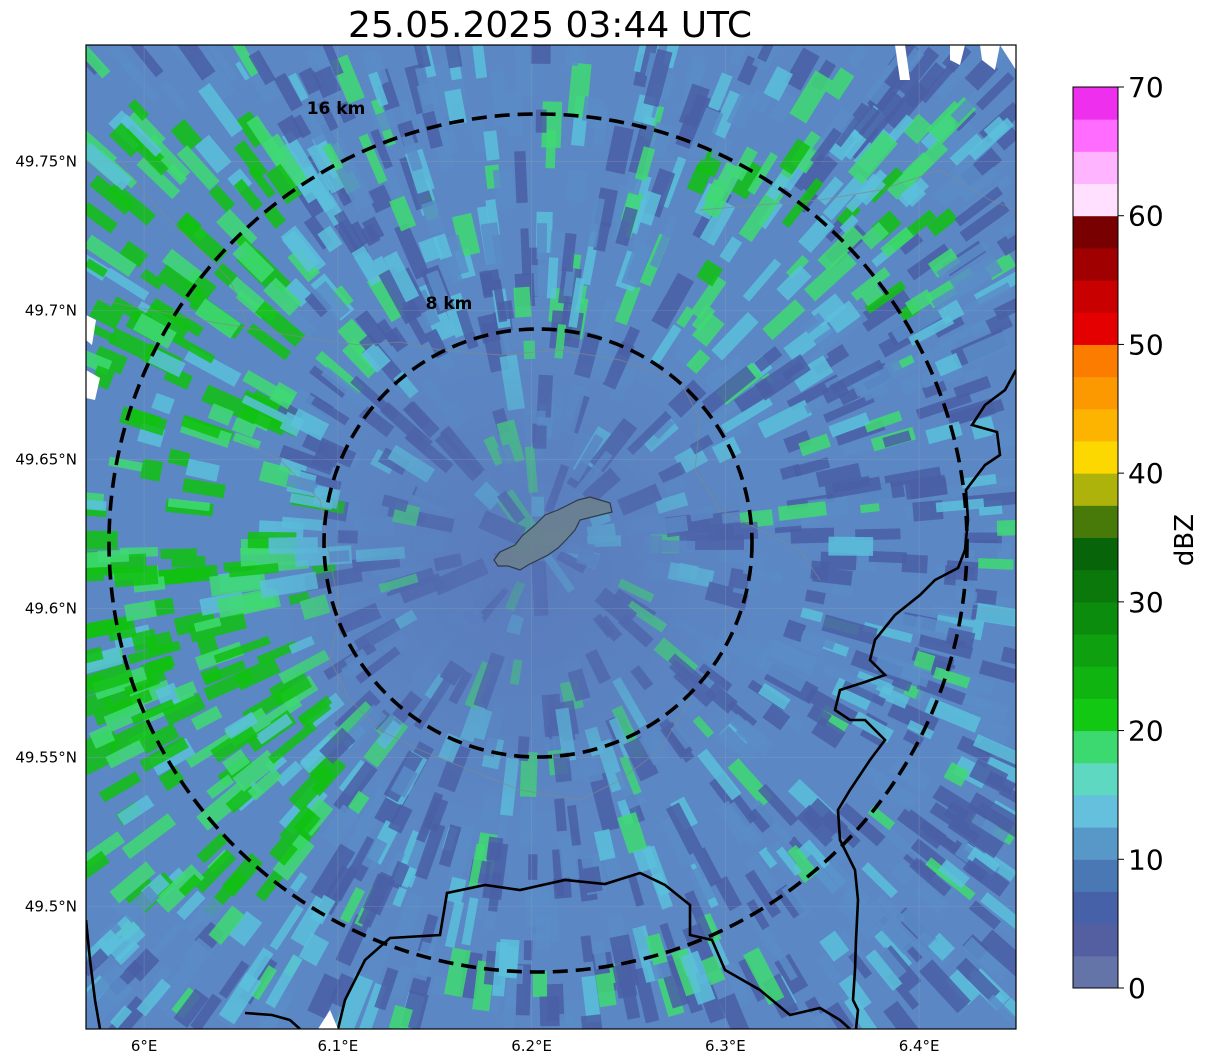 The height and width of the screenshot is (1064, 1207). What do you see at coordinates (51, 609) in the screenshot?
I see `y-tick-label: 49.6°N` at bounding box center [51, 609].